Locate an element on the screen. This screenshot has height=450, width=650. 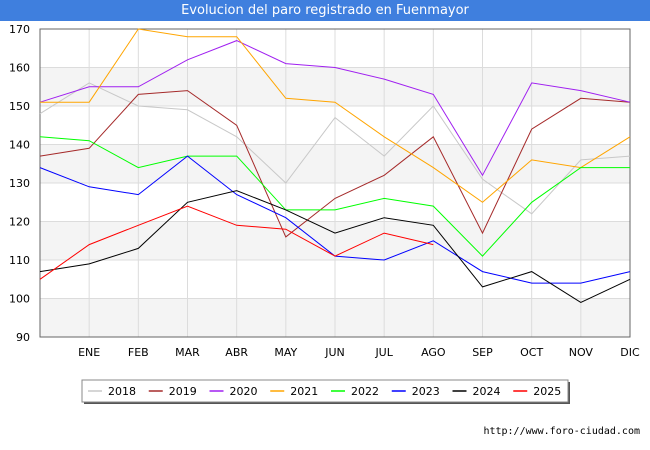
x-tick-label: JUN is located at coordinates (334, 352).